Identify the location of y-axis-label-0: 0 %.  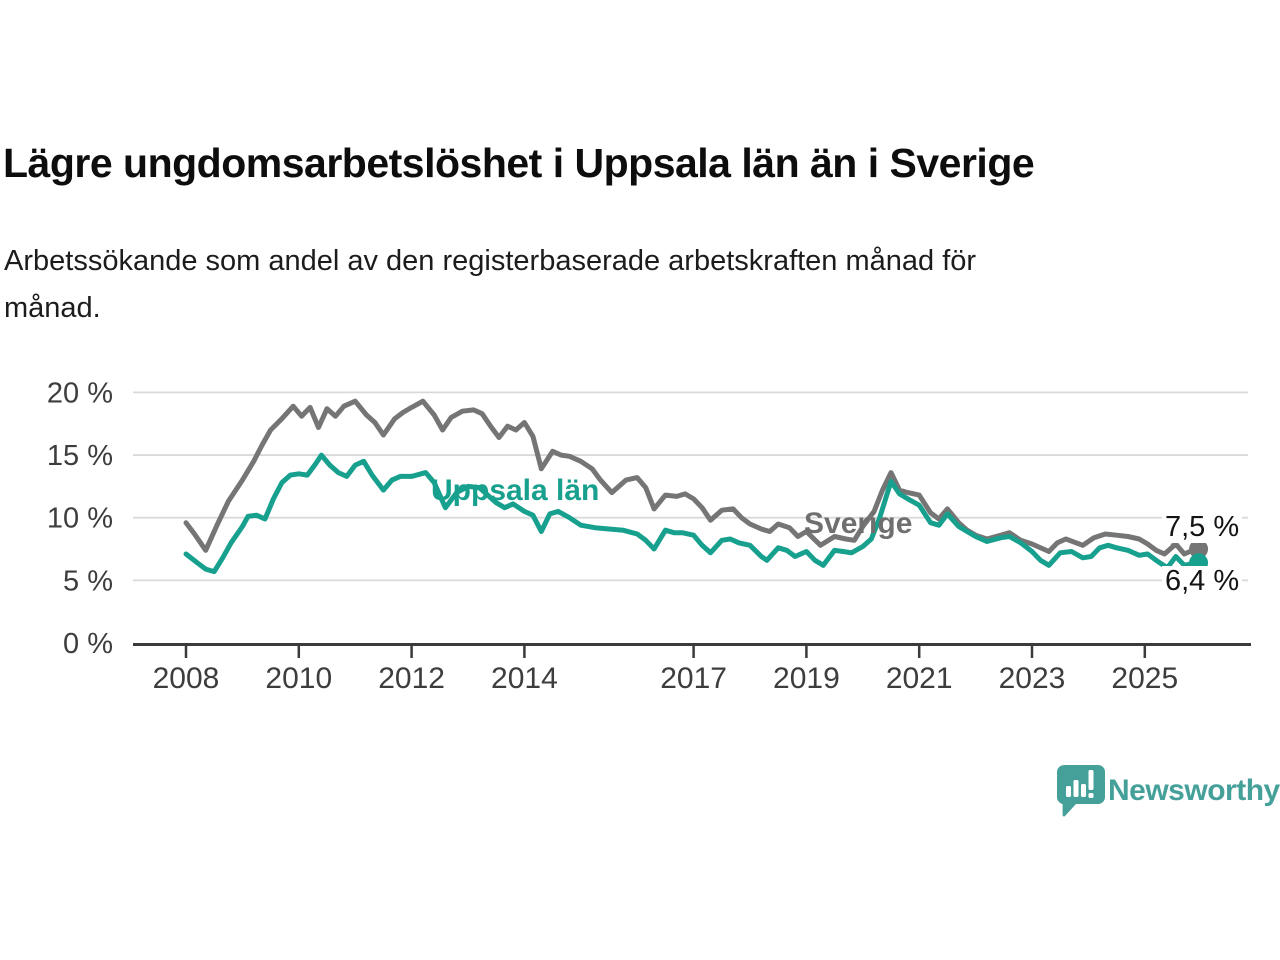
(88, 644).